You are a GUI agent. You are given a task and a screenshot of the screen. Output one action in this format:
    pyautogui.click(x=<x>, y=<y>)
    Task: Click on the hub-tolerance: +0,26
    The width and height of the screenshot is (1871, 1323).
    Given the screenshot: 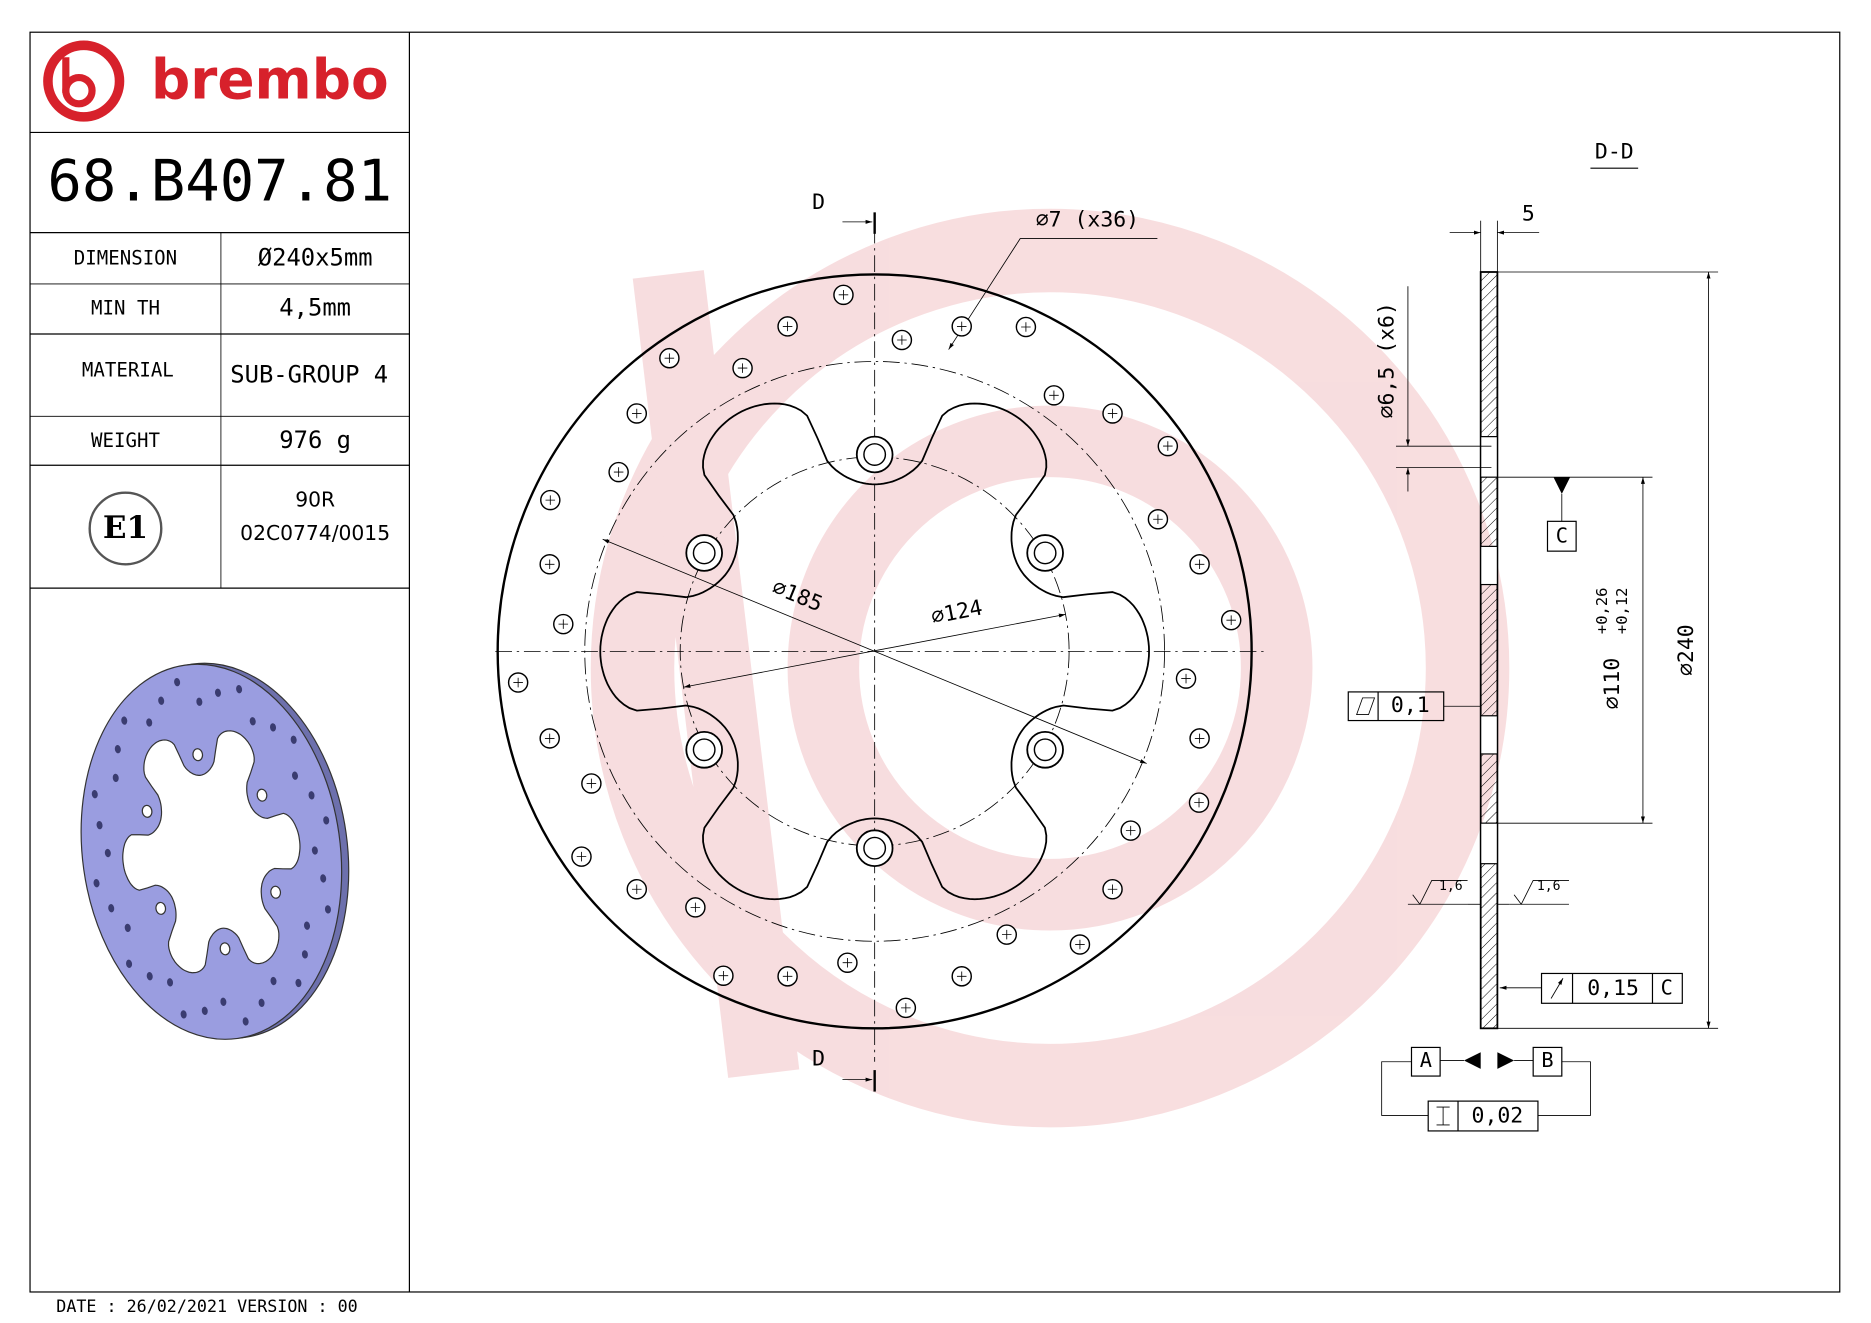 What is the action you would take?
    pyautogui.click(x=1602, y=610)
    